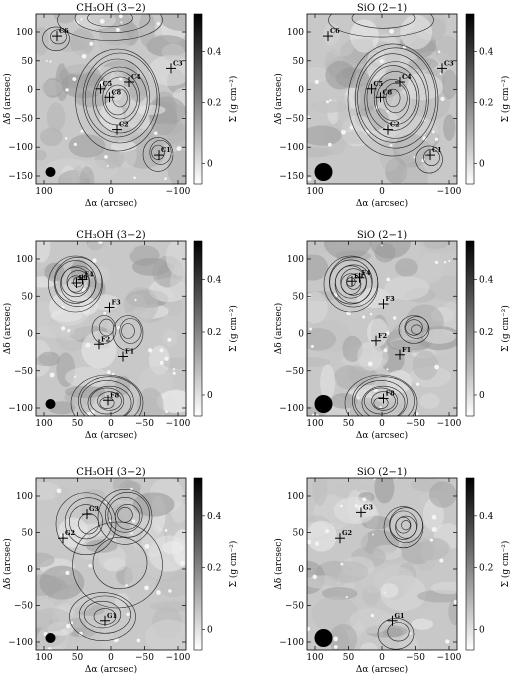 The image size is (520, 680). I want to click on marker-label: C1, so click(437, 150).